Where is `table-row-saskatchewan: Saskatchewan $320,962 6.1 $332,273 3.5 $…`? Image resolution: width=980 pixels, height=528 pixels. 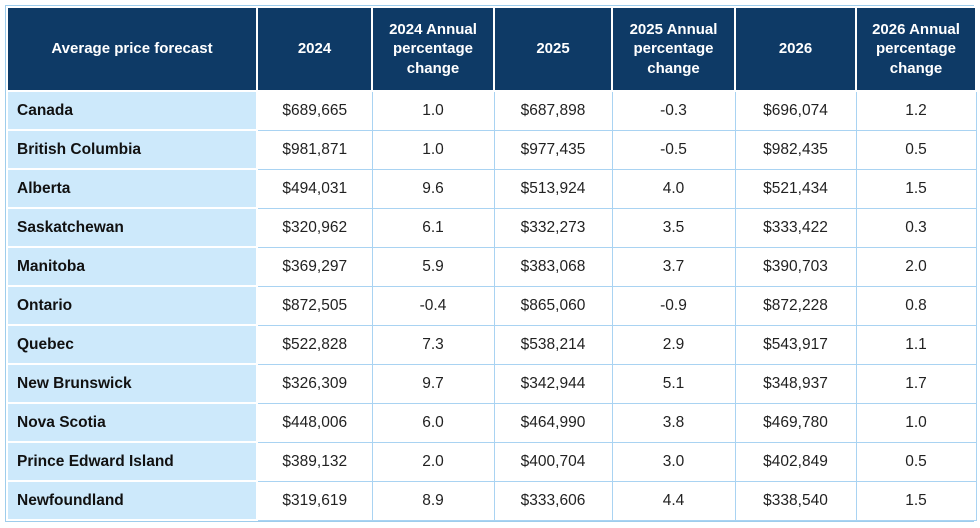
table-row-saskatchewan: Saskatchewan $320,962 6.1 $332,273 3.5 $… is located at coordinates (491, 227).